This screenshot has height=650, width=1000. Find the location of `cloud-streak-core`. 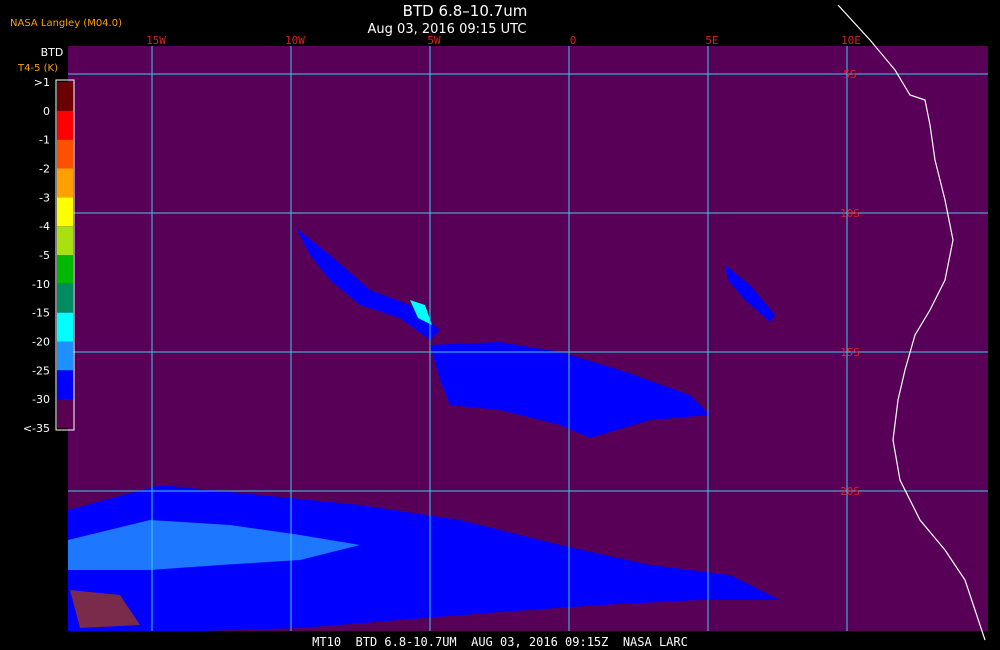

cloud-streak-core is located at coordinates (421, 312).